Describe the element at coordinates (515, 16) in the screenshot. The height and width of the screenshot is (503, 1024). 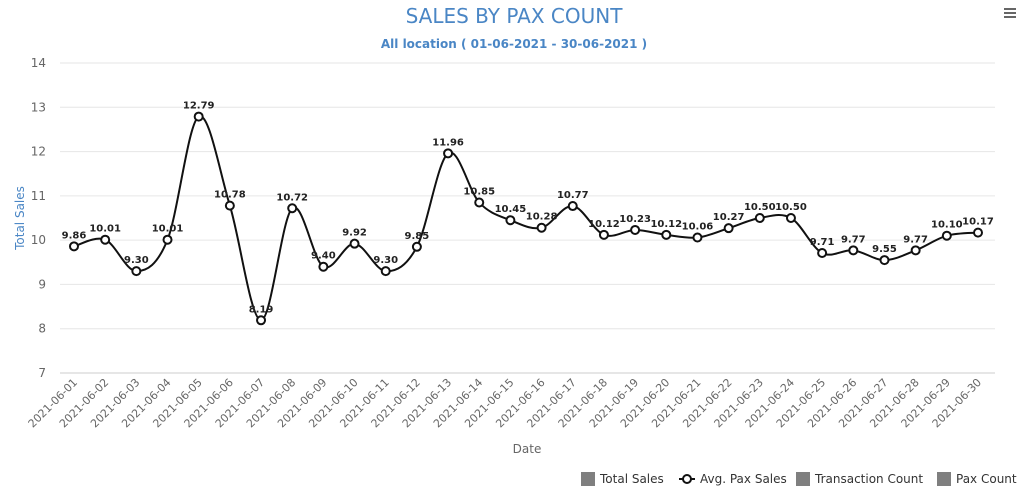
I see `chart-title: SALES BY PAX COUNT` at that location.